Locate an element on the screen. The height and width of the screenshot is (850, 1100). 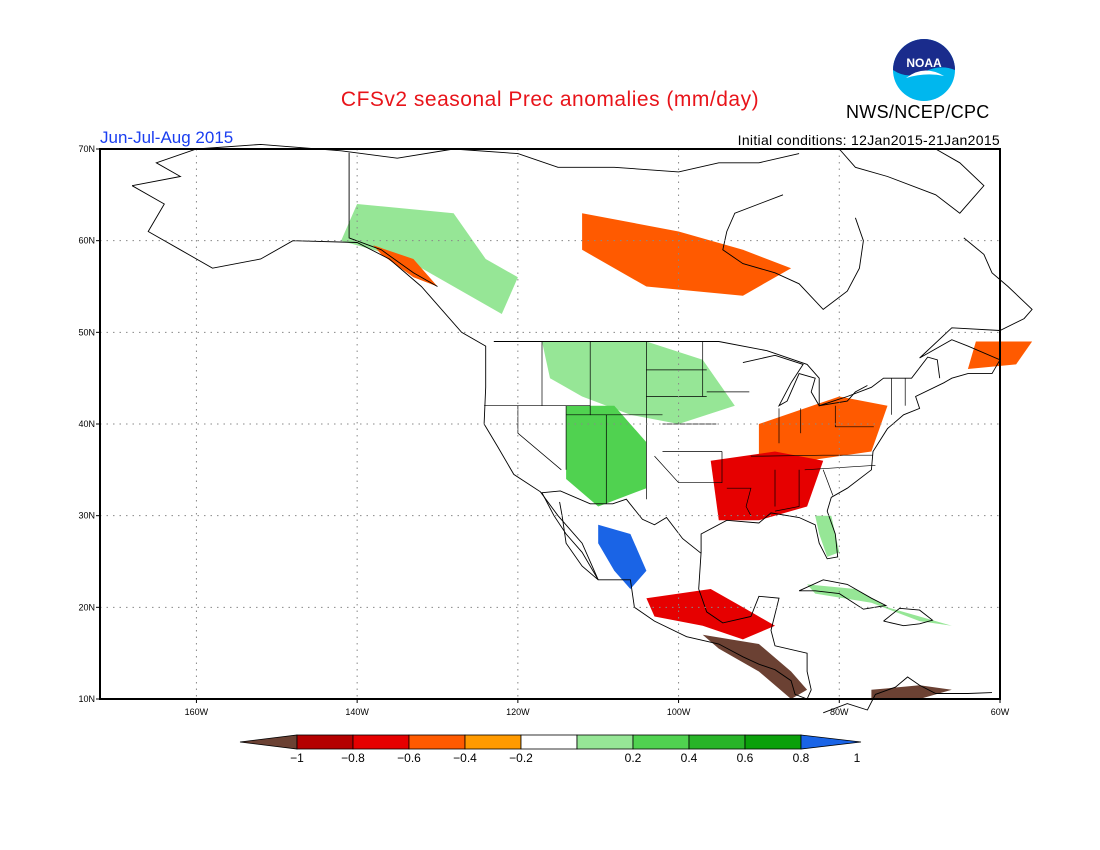
anomaly-region-northwest-canada is located at coordinates (429, 259).